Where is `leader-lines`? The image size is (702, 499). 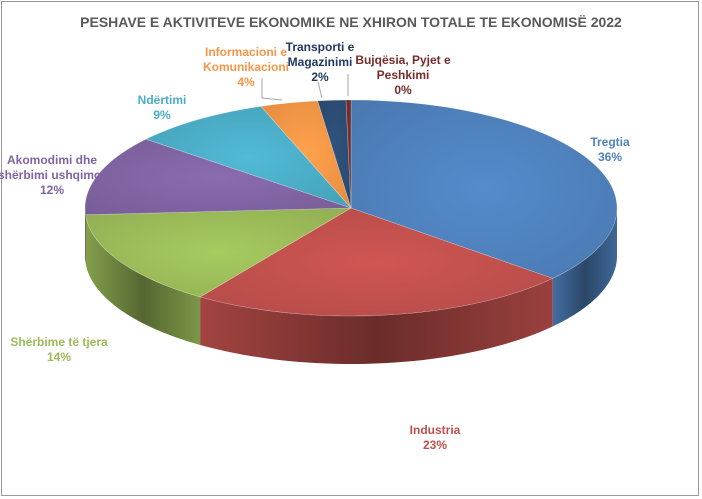 leader-lines is located at coordinates (305, 87).